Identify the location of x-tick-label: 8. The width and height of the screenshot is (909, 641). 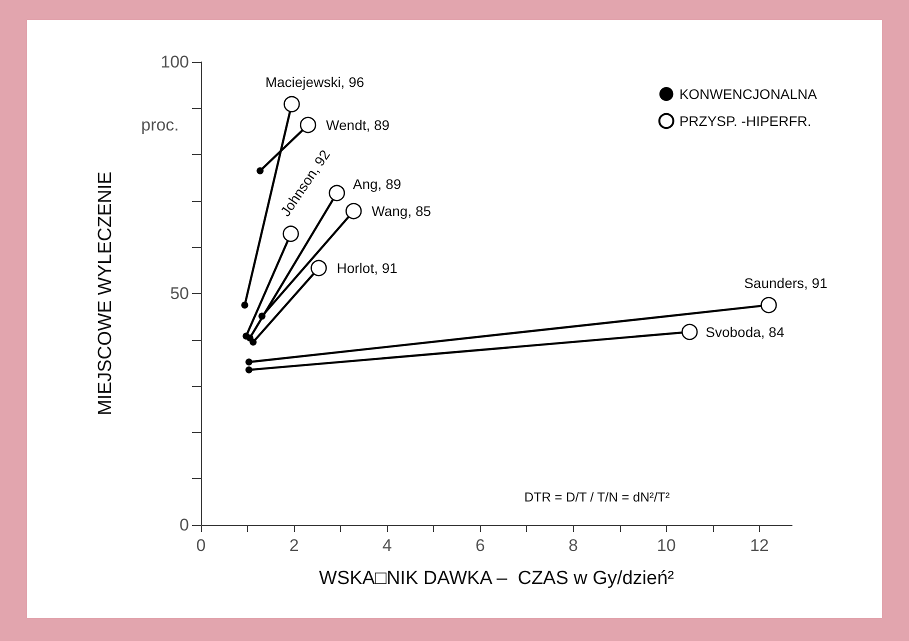
(573, 545).